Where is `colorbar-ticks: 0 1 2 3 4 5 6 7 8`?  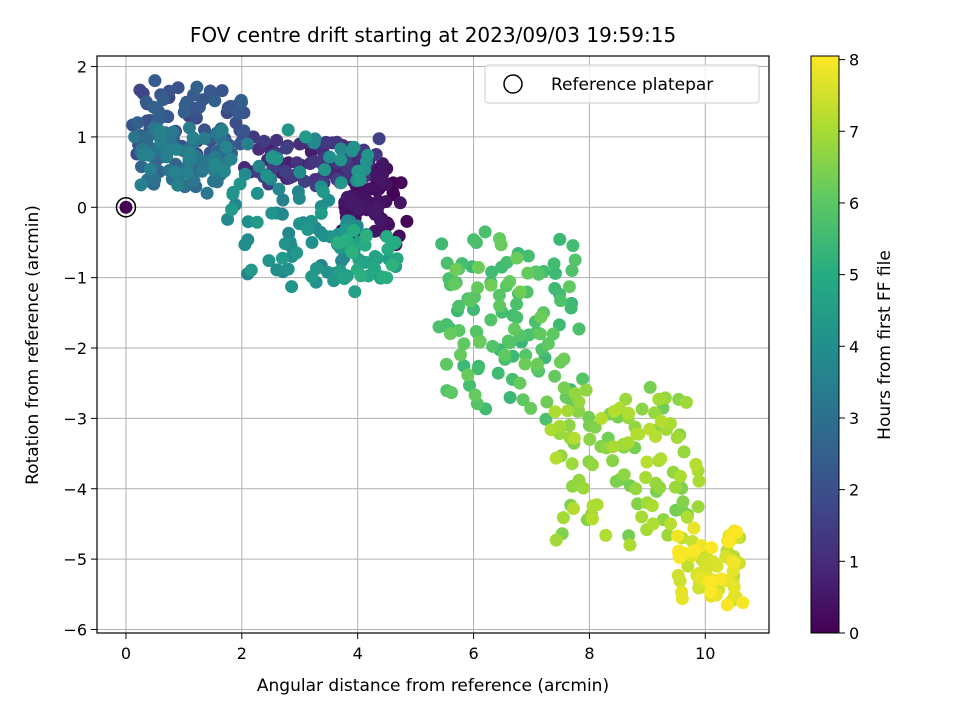 colorbar-ticks: 0 1 2 3 4 5 6 7 8 is located at coordinates (849, 347).